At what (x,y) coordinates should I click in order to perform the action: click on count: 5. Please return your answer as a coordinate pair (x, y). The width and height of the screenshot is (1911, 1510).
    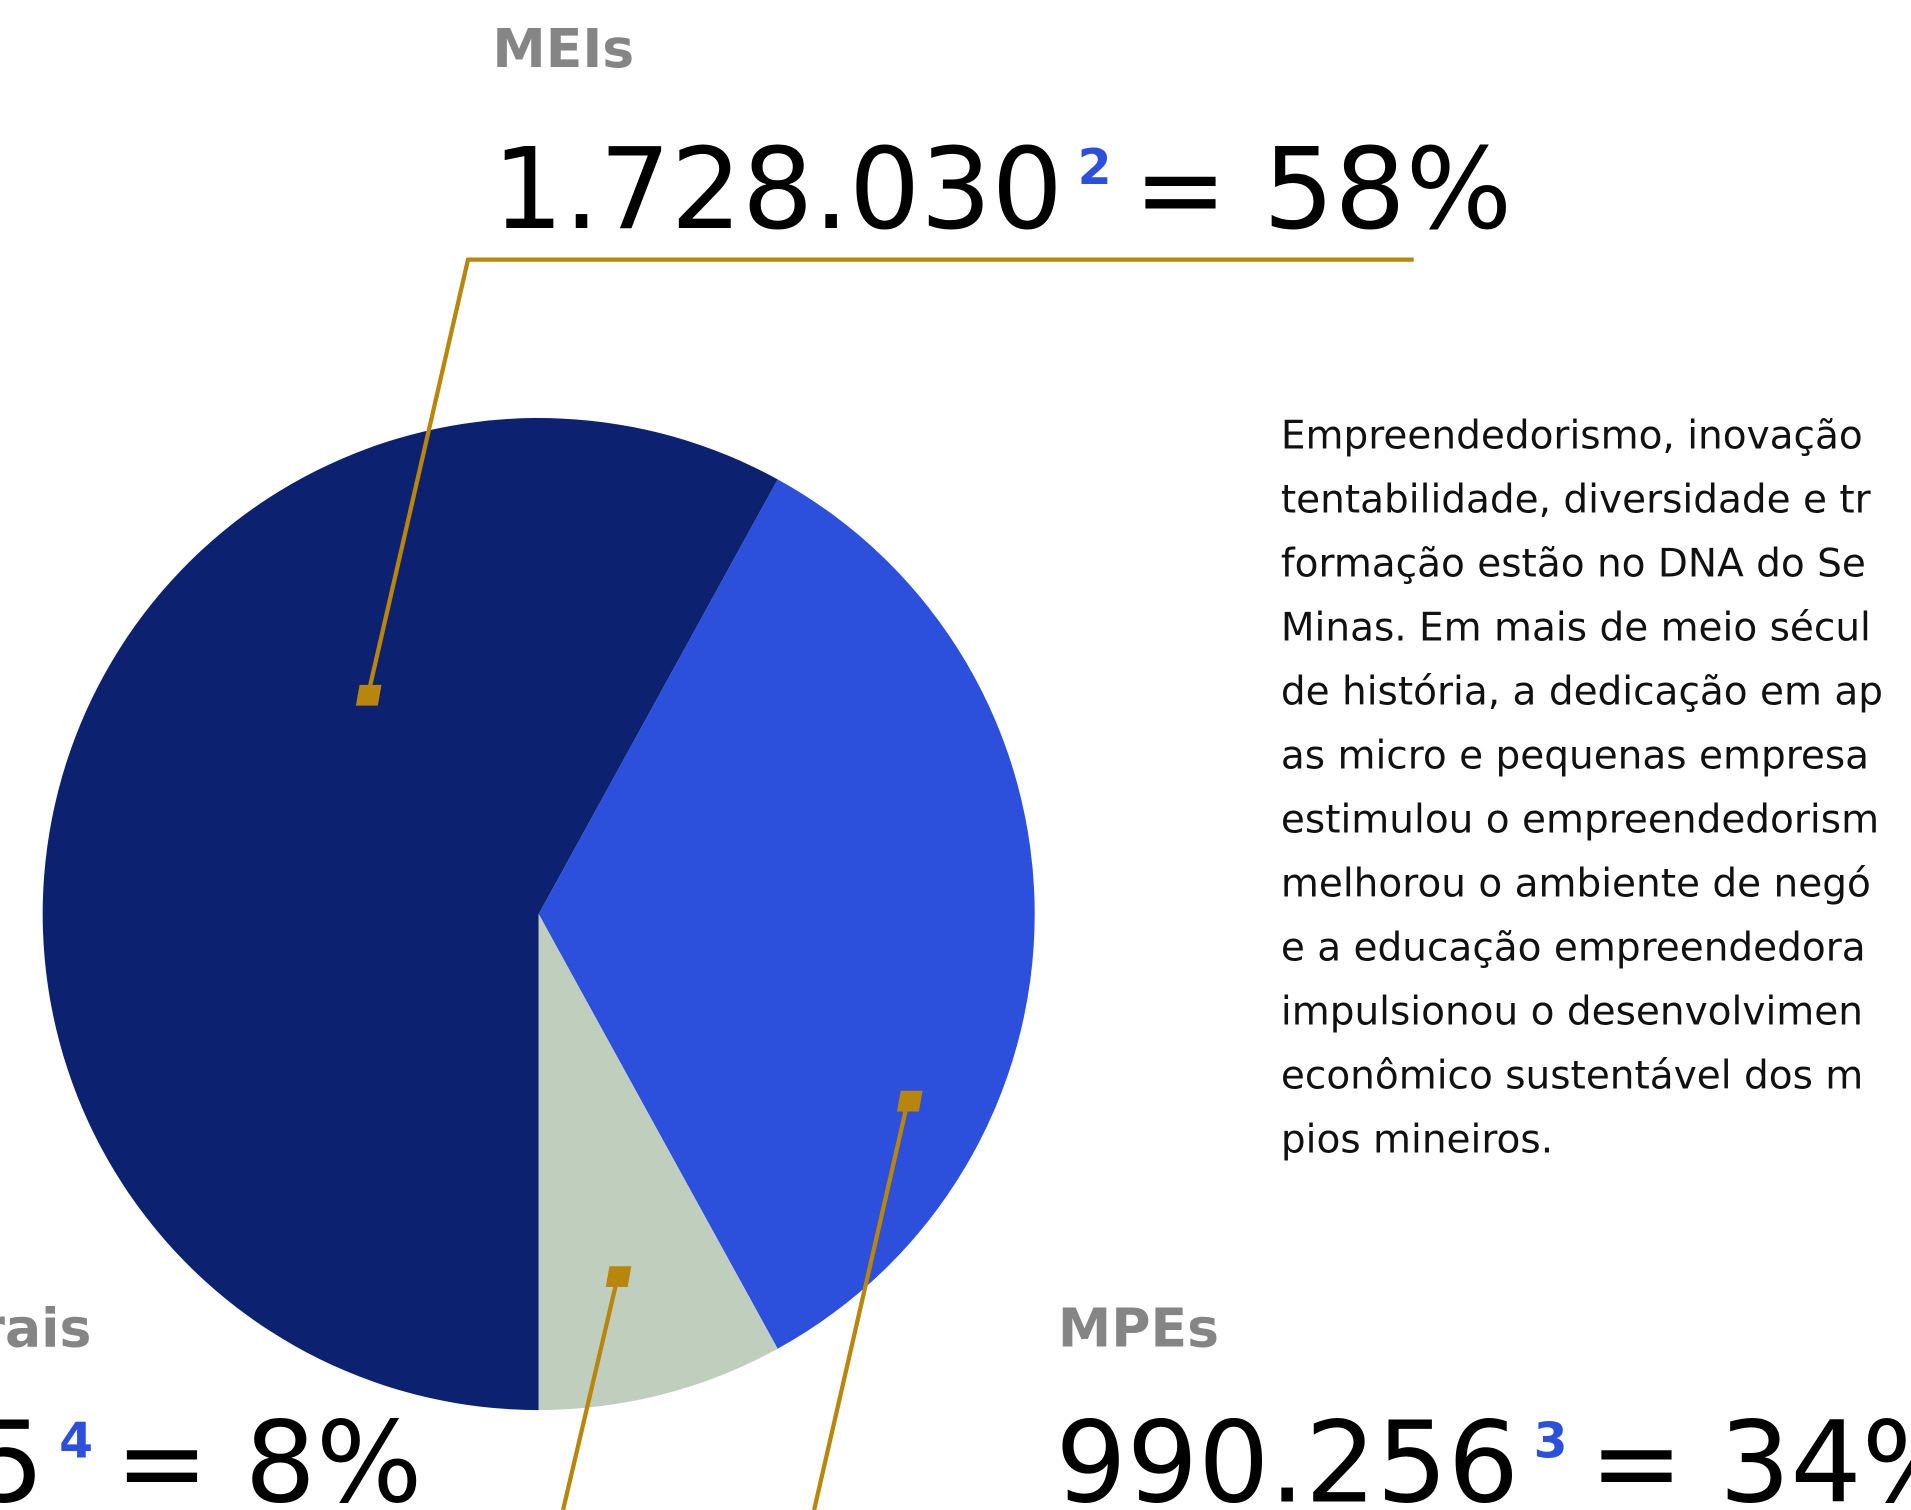
    Looking at the image, I should click on (22, 1454).